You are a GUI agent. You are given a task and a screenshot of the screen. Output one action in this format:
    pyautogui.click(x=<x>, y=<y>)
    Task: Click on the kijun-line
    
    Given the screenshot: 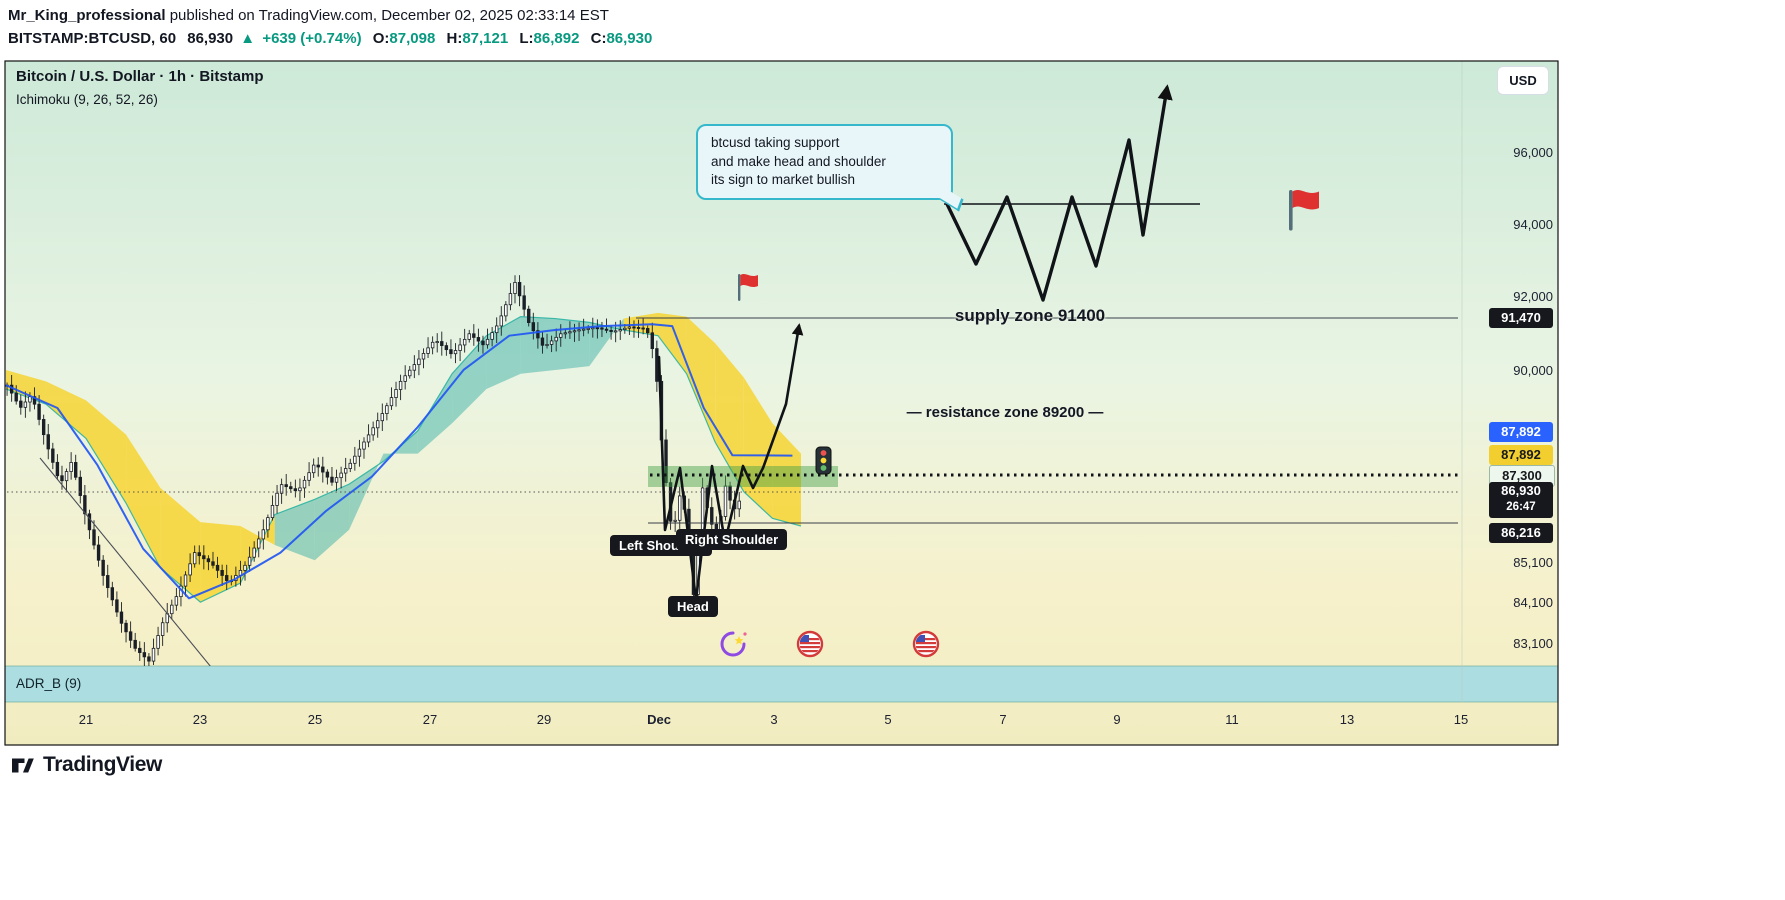 What is the action you would take?
    pyautogui.click(x=399, y=461)
    